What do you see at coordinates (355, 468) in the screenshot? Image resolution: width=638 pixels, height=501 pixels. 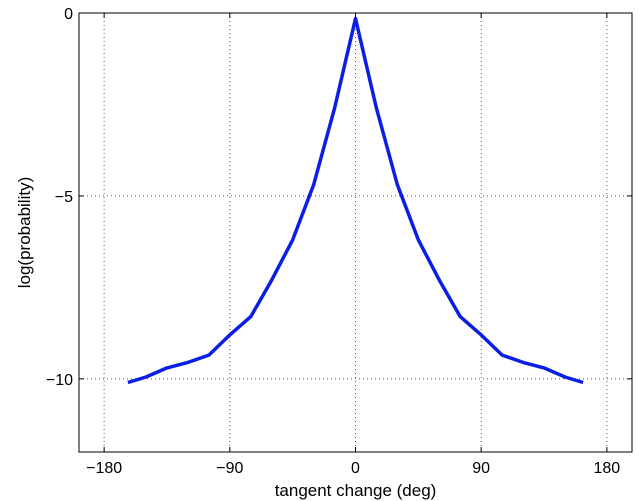 I see `x-tick-label: 0` at bounding box center [355, 468].